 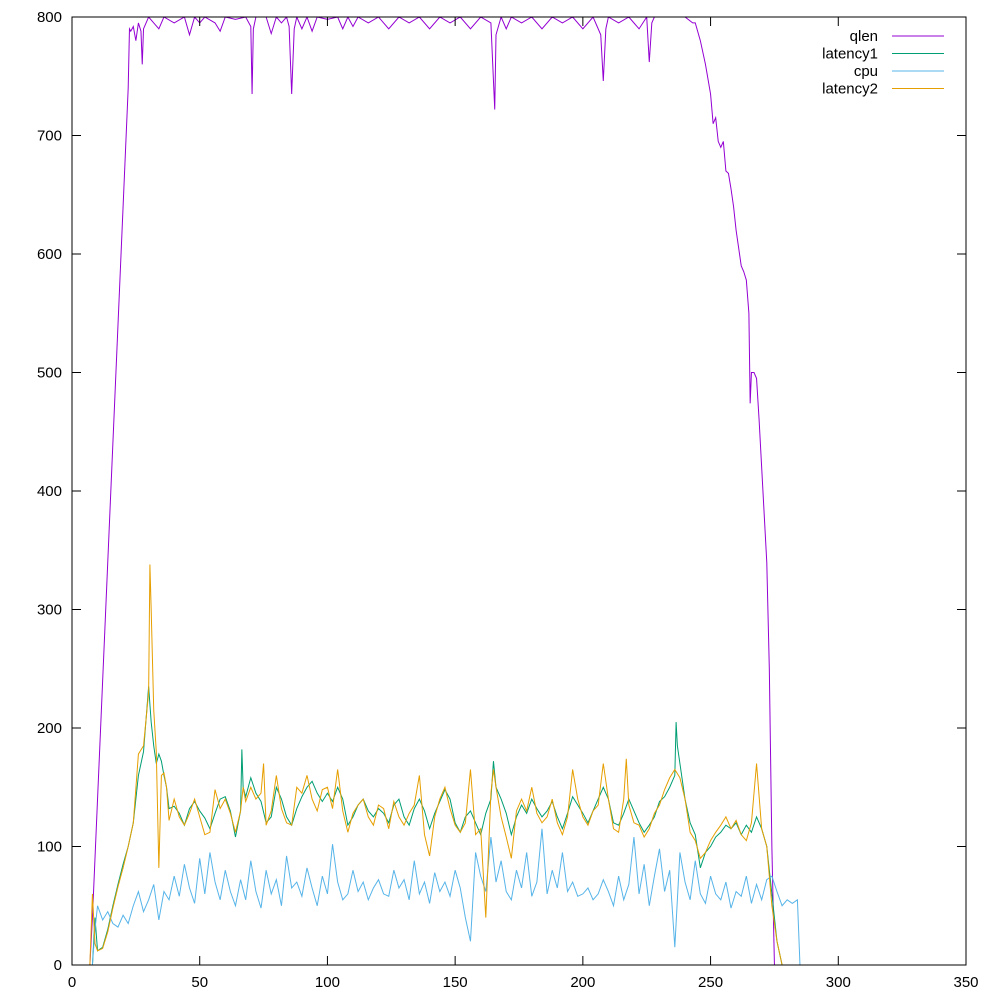 What do you see at coordinates (58, 965) in the screenshot?
I see `y-tick-label: 0` at bounding box center [58, 965].